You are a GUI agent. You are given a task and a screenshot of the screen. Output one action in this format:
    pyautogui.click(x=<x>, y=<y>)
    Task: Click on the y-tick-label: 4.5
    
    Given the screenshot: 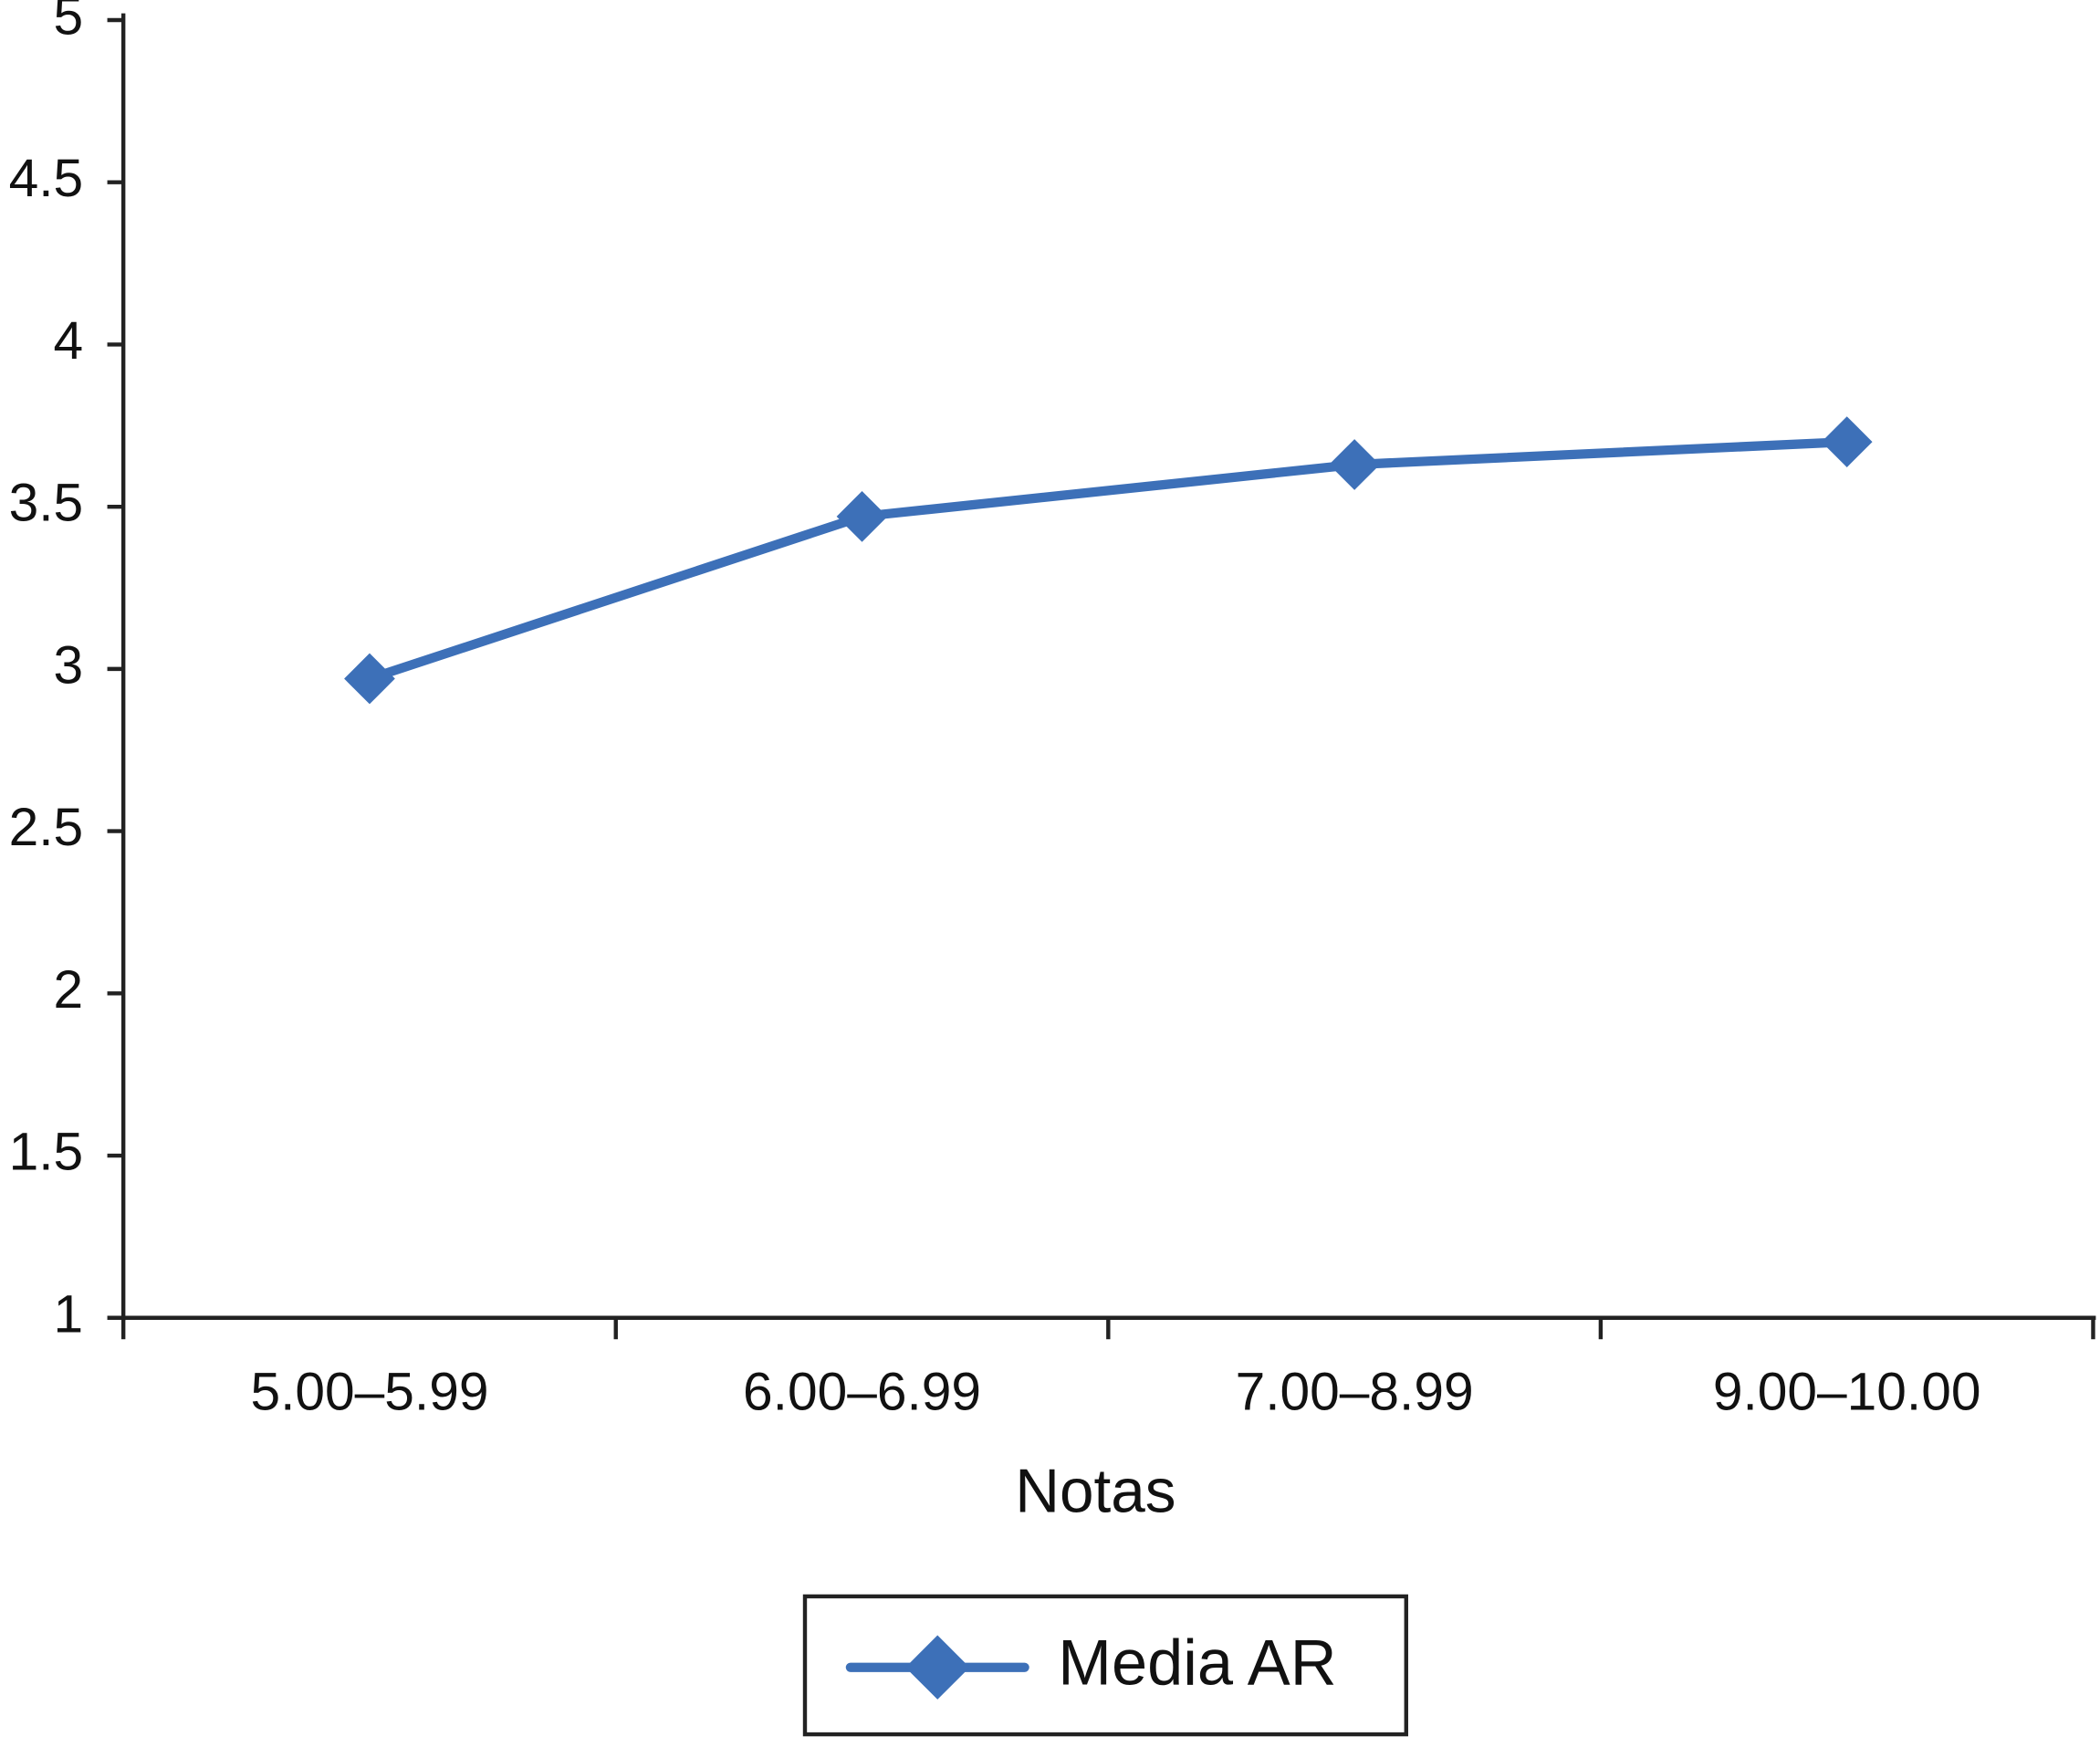 What is the action you would take?
    pyautogui.click(x=46, y=178)
    